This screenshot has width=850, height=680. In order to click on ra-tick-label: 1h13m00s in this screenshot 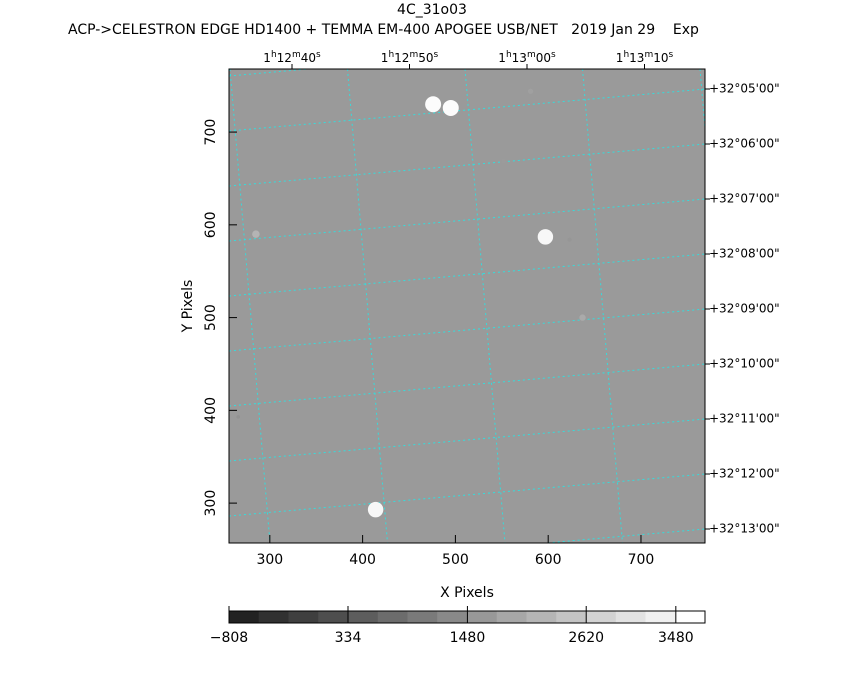, I will do `click(527, 57)`.